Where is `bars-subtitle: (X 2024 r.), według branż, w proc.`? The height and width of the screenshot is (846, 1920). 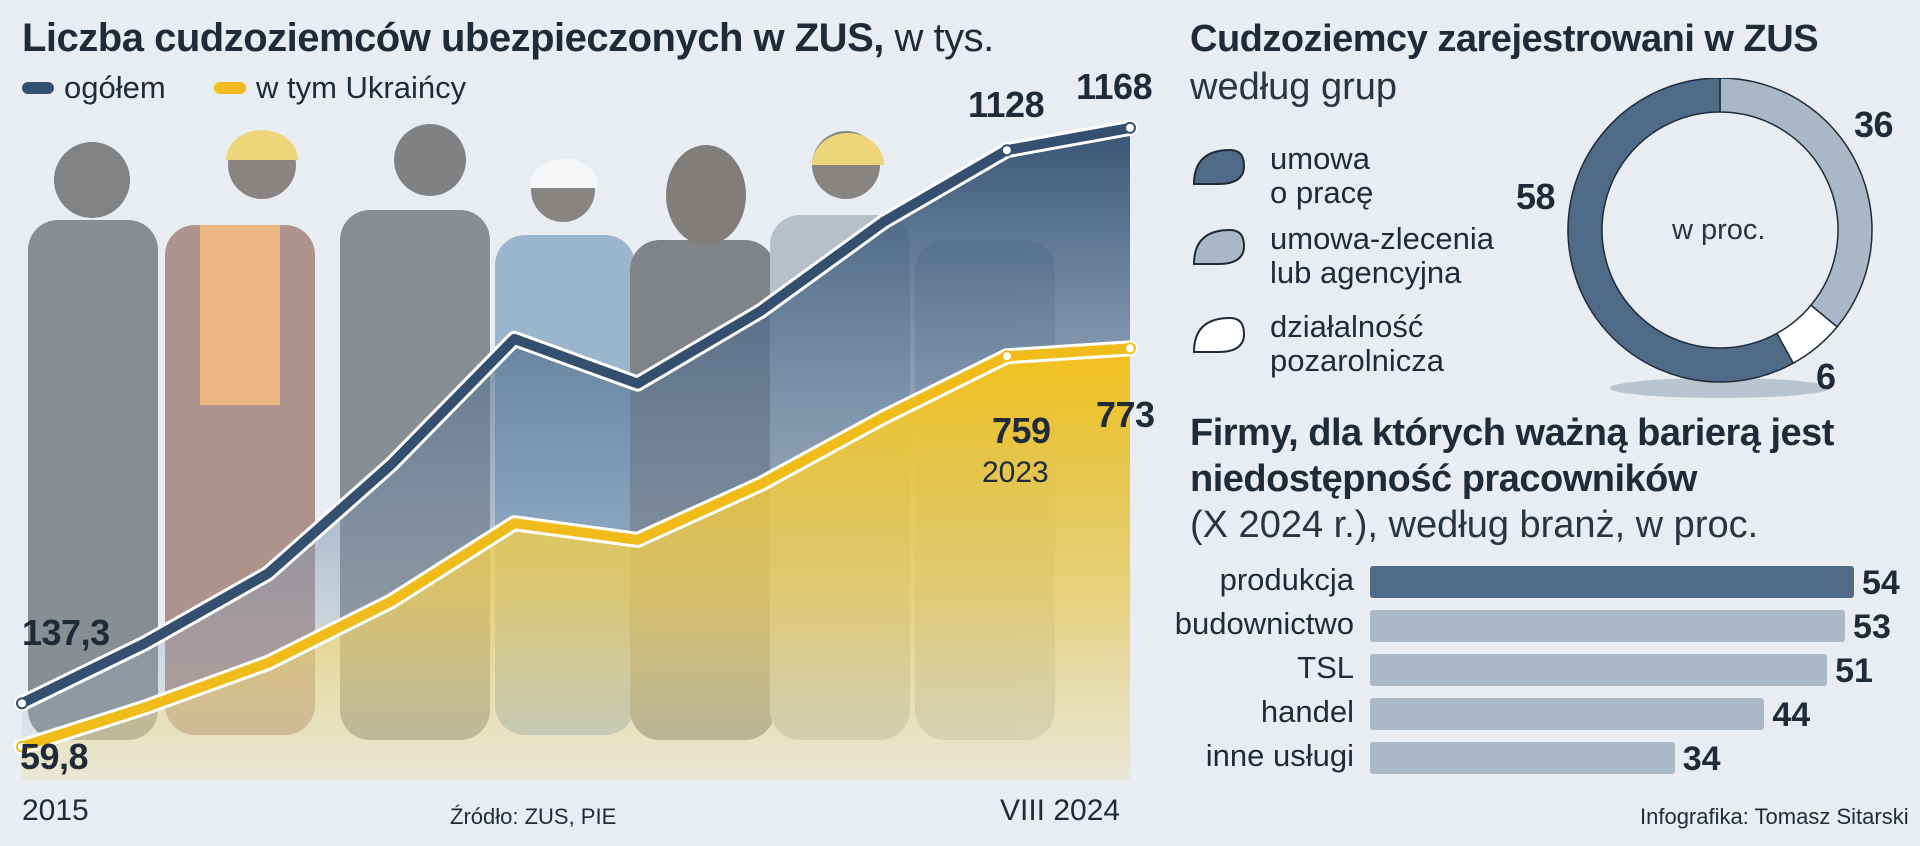 bars-subtitle: (X 2024 r.), według branż, w proc. is located at coordinates (1474, 525).